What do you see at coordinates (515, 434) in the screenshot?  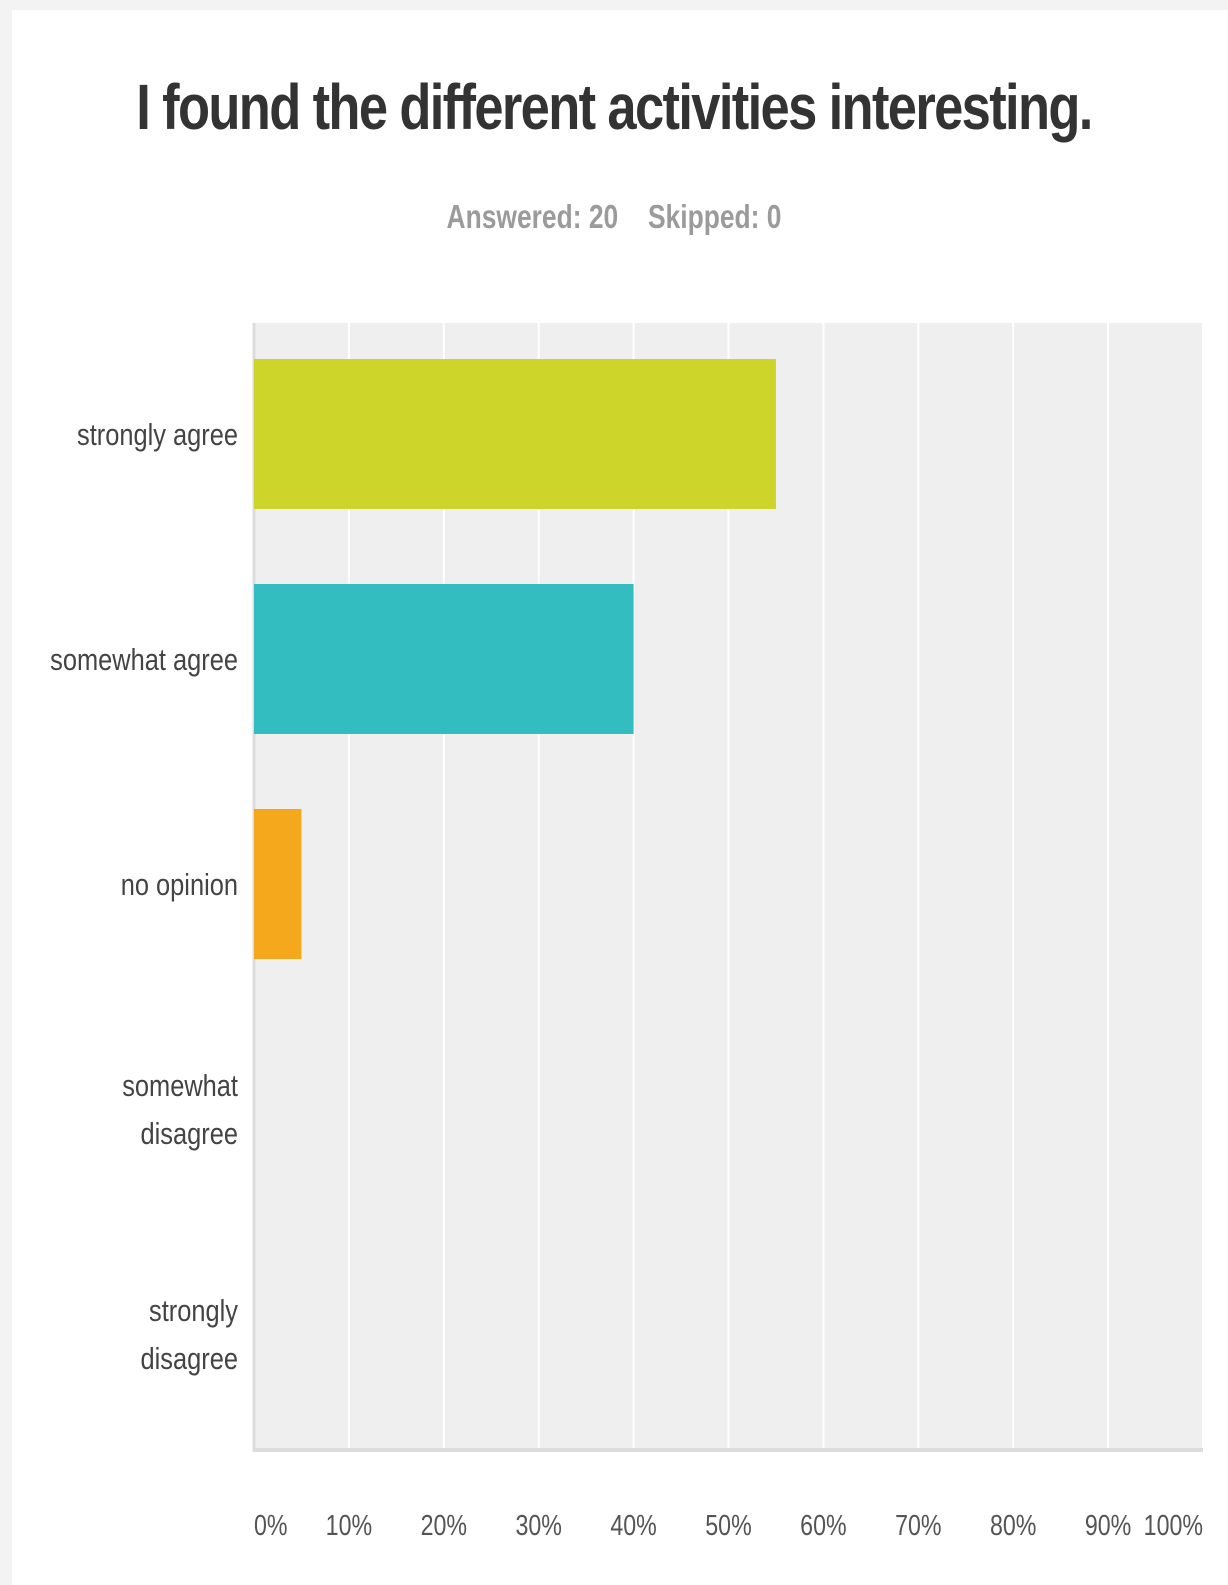 I see `bar-strongly-agree` at bounding box center [515, 434].